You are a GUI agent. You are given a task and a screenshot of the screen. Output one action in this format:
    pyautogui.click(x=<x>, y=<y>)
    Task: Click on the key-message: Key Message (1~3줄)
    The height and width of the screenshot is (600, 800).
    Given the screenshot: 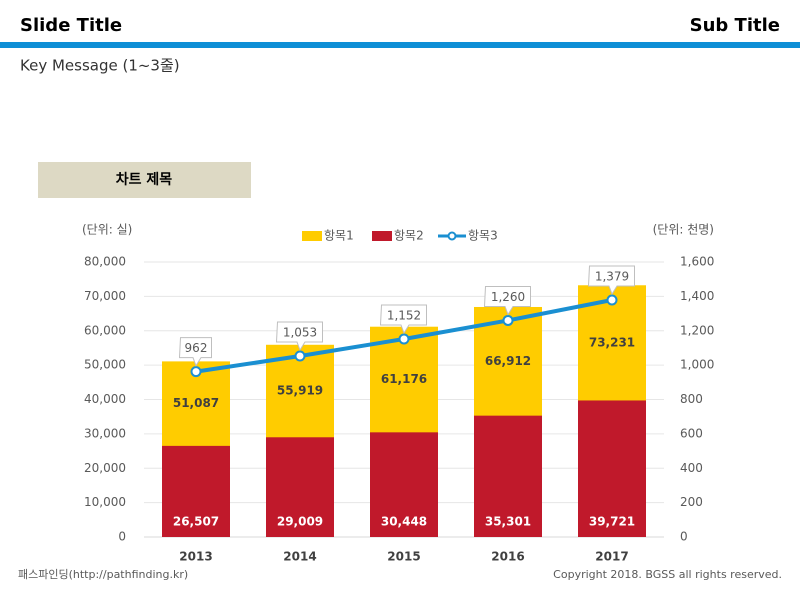 What is the action you would take?
    pyautogui.click(x=100, y=66)
    